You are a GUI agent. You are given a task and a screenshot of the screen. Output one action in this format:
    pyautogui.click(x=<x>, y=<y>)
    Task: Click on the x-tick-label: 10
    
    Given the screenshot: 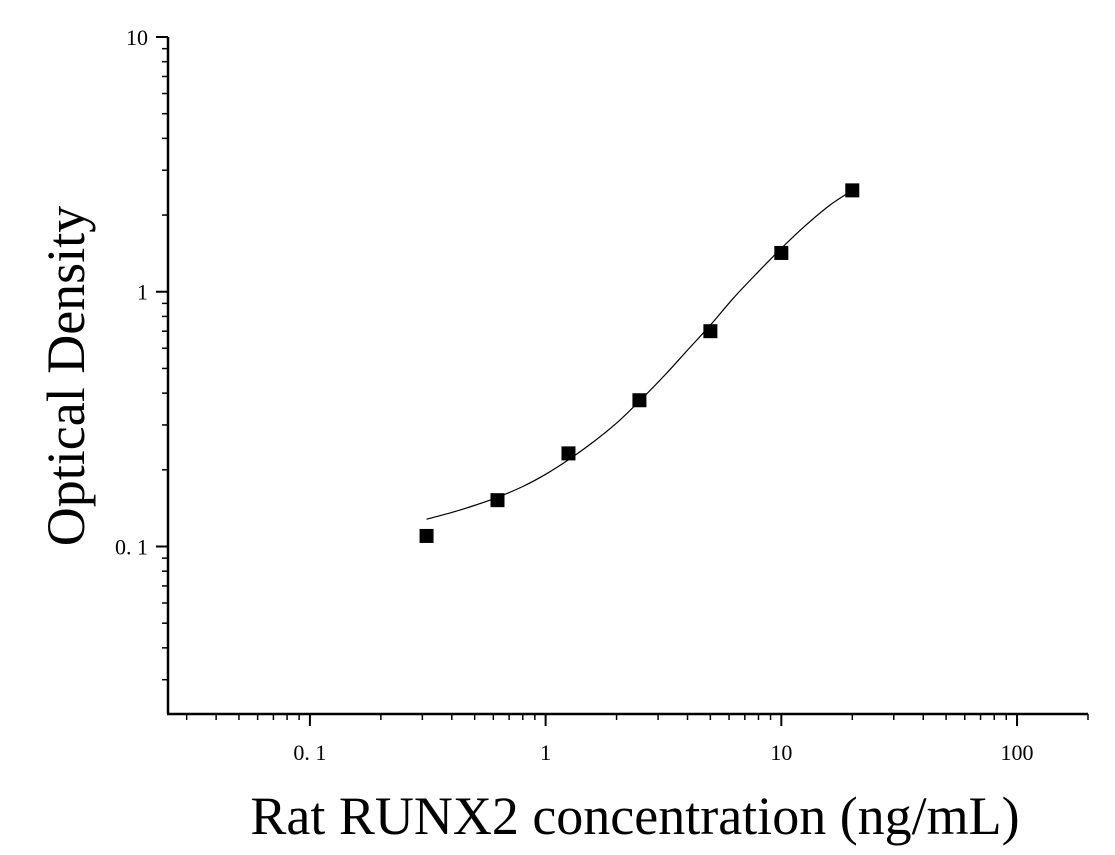 What is the action you would take?
    pyautogui.click(x=781, y=752)
    